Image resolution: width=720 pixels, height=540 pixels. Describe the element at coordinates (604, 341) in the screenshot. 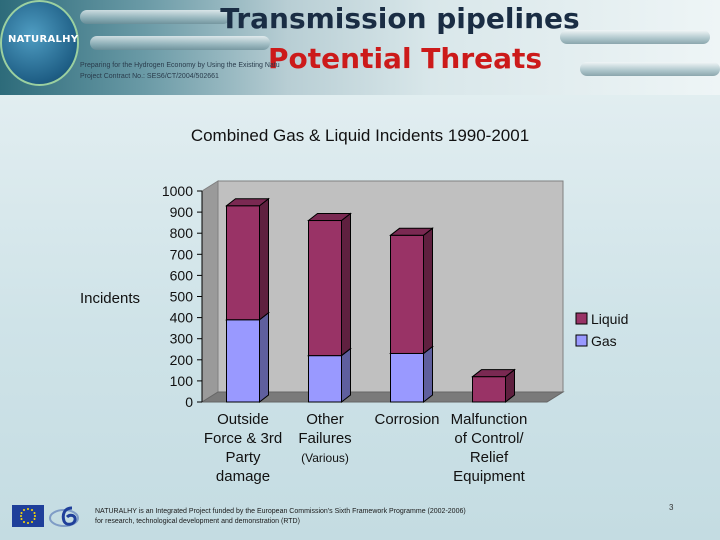

I see `legend-label-gas: Gas` at that location.